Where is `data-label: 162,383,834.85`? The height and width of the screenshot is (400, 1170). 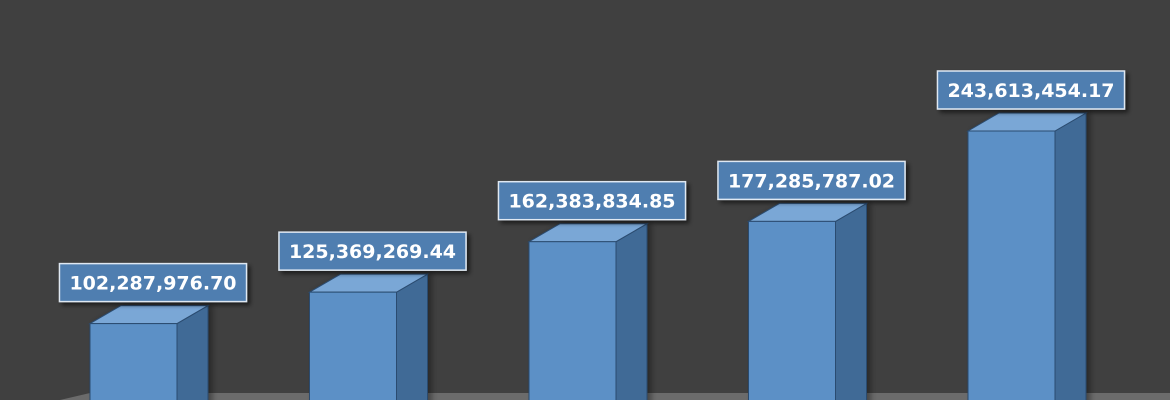 data-label: 162,383,834.85 is located at coordinates (592, 200).